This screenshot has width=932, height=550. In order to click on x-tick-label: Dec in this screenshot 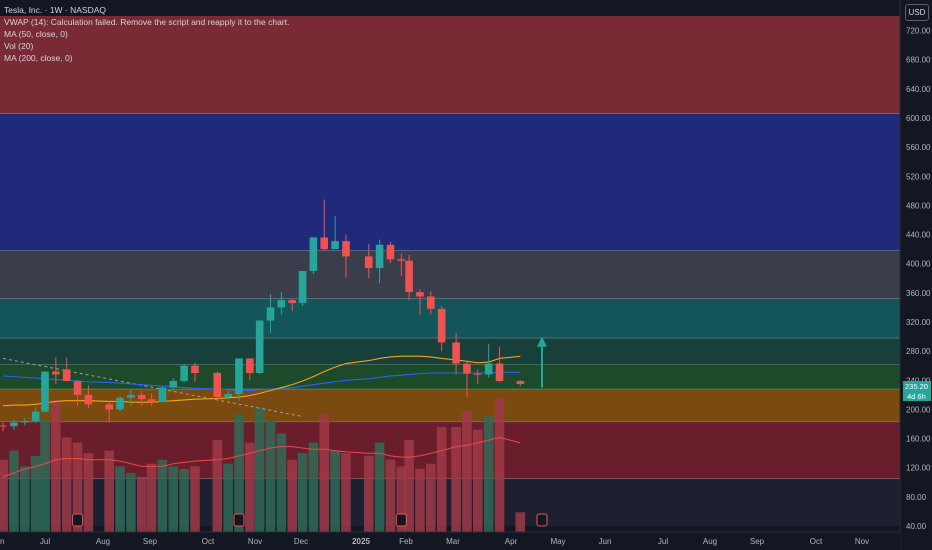, I will do `click(301, 541)`.